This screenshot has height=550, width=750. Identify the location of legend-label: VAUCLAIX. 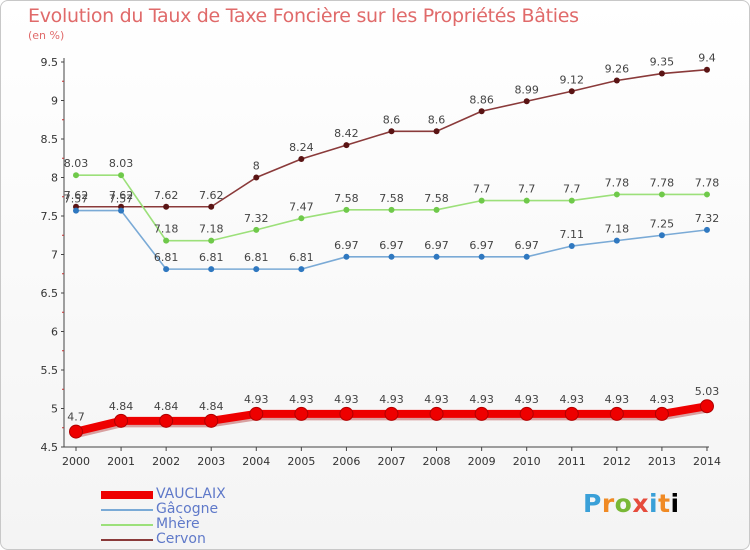
(191, 494).